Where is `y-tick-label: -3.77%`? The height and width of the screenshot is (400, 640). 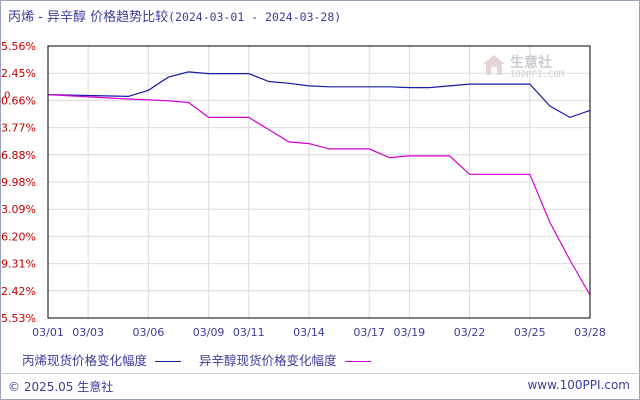 y-tick-label: -3.77% is located at coordinates (18, 128).